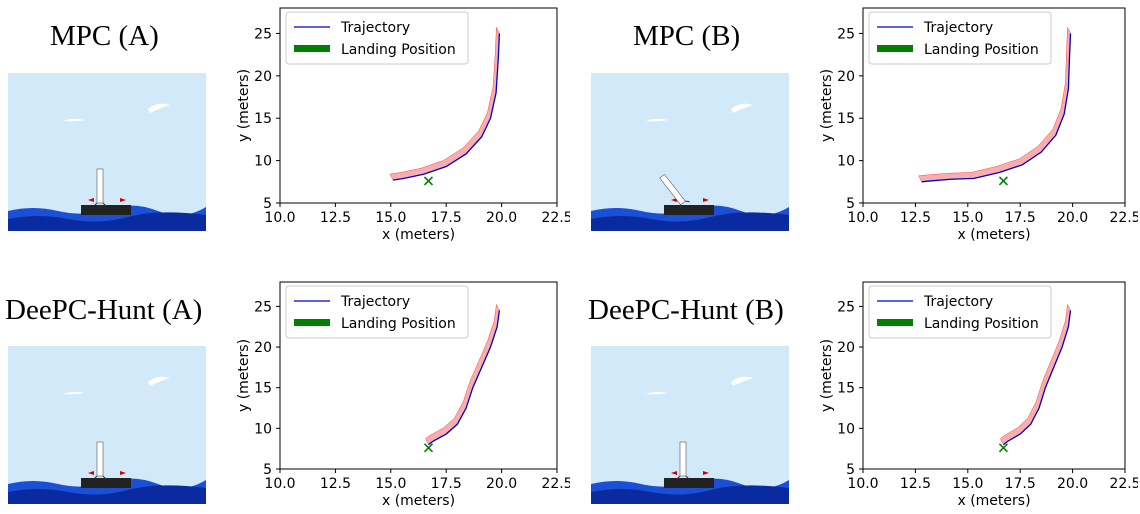 This screenshot has width=1140, height=514. Describe the element at coordinates (104, 310) in the screenshot. I see `panel-title-deepc-a: DeePC-Hunt (A)` at that location.